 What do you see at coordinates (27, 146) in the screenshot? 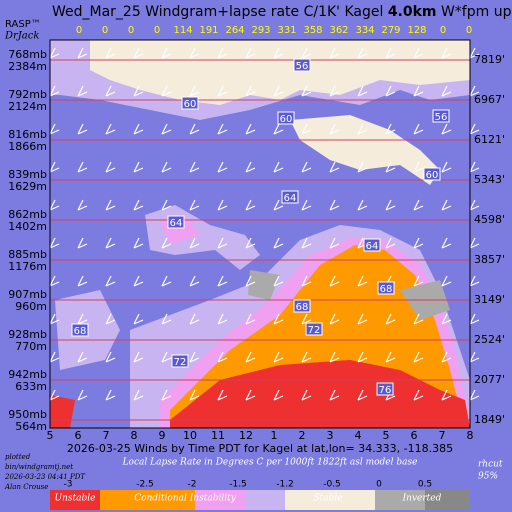
I see `height-label: 1866m` at bounding box center [27, 146].